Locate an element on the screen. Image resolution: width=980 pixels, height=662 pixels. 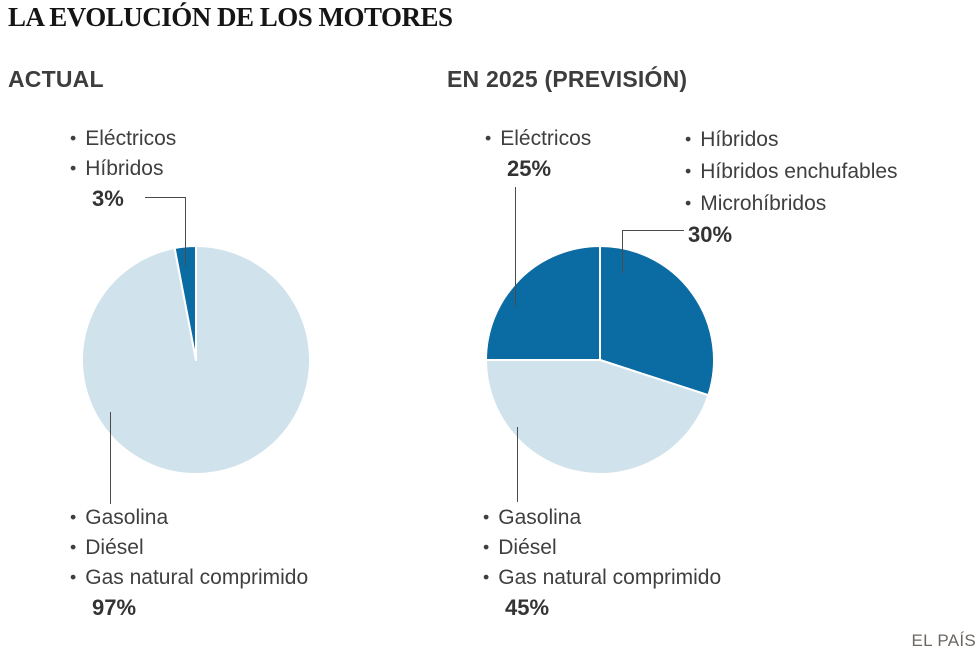
percent-label: 30% is located at coordinates (710, 234).